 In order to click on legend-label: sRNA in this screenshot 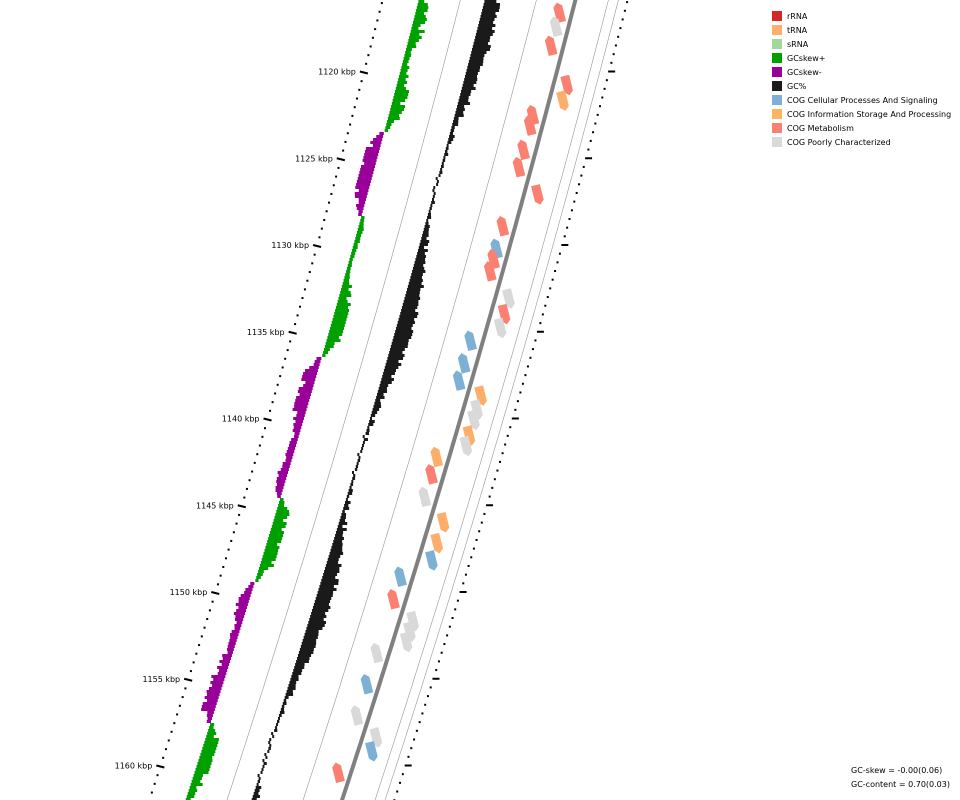, I will do `click(798, 44)`.